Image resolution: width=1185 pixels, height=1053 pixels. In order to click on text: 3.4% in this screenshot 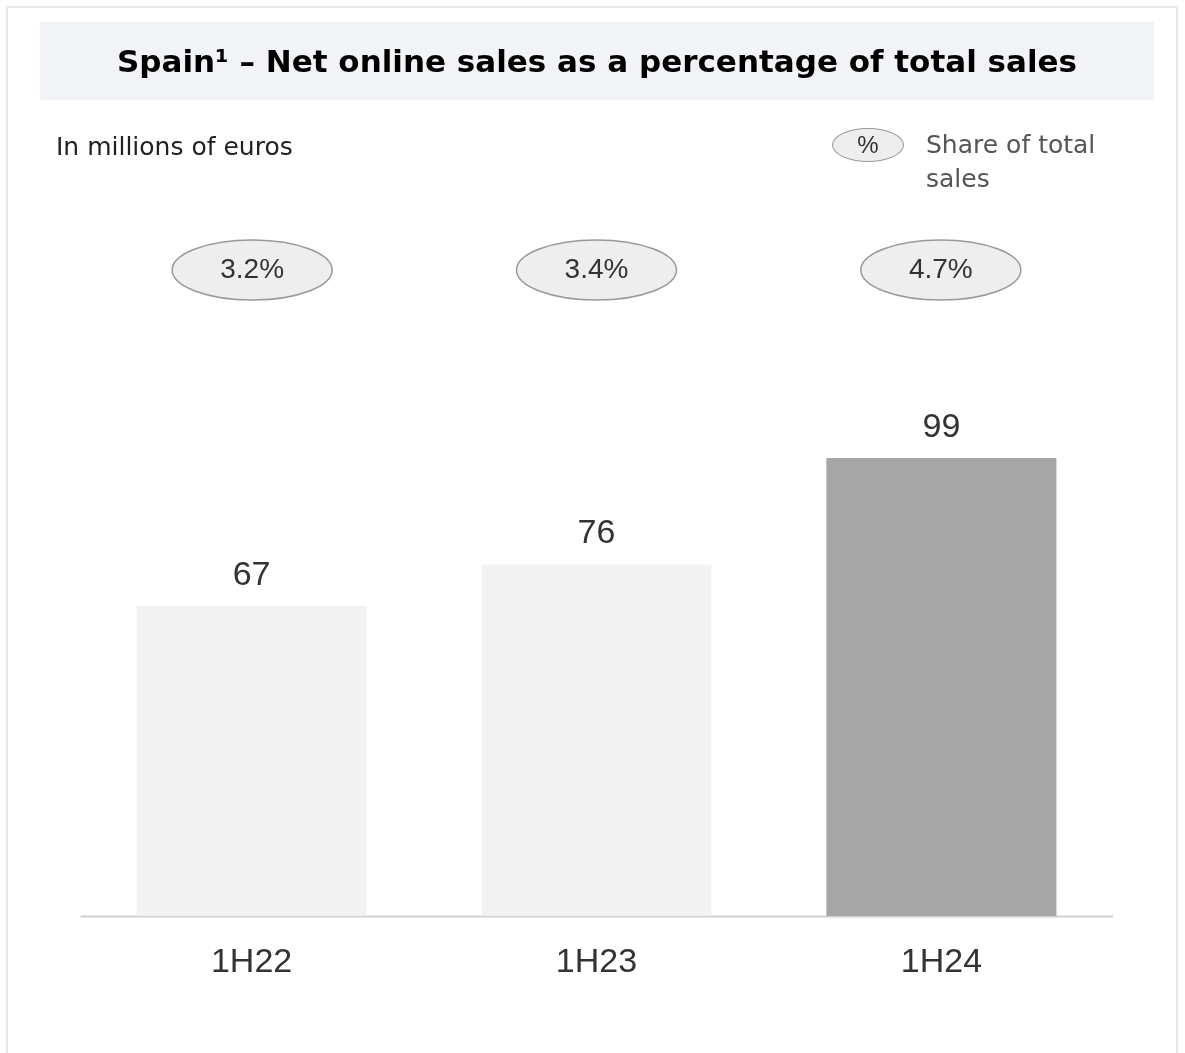, I will do `click(596, 268)`.